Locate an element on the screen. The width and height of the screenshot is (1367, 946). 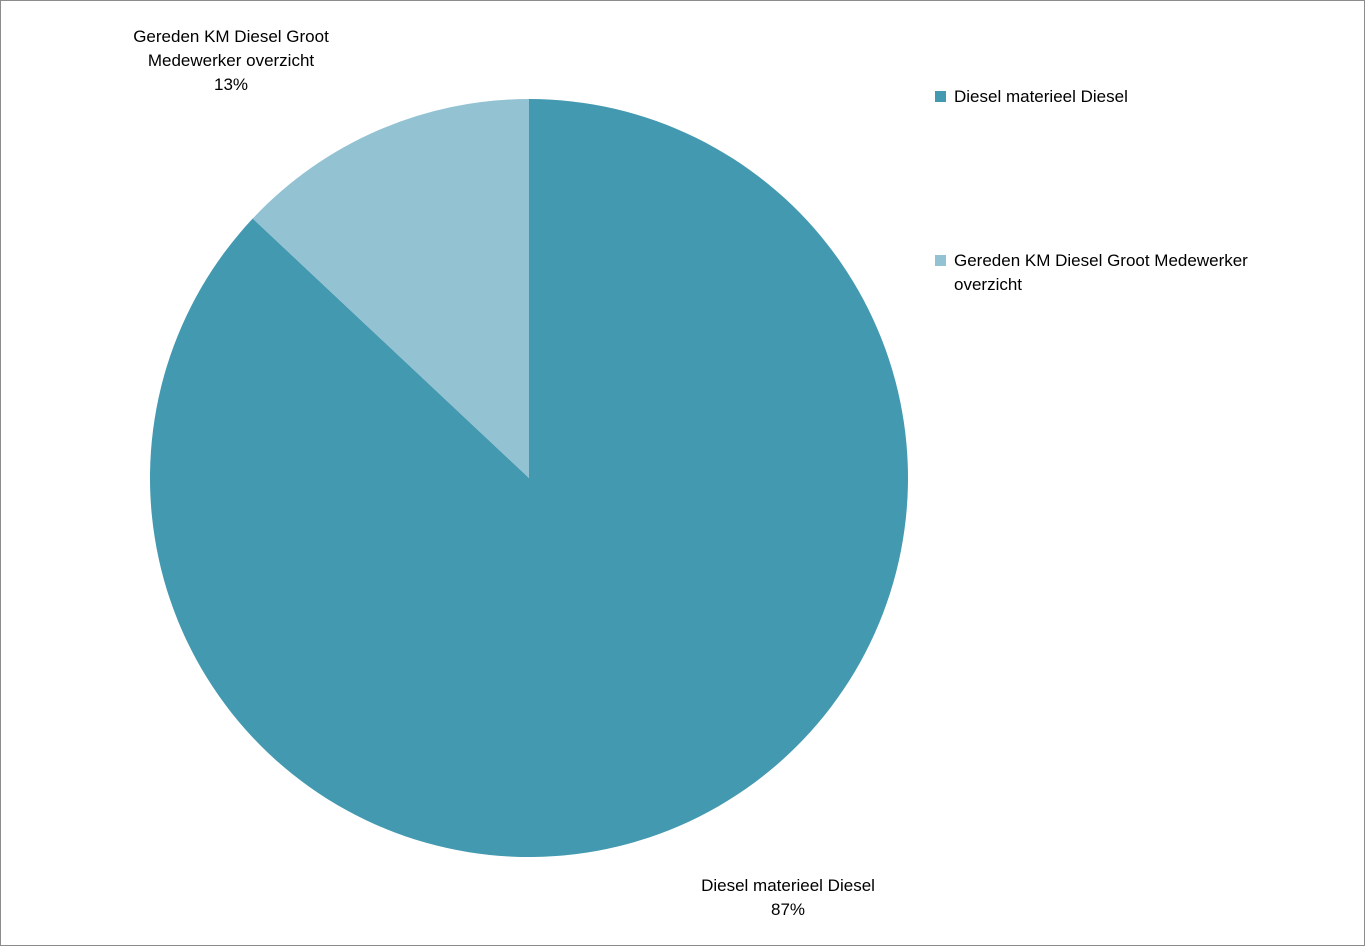
data-label-gereden-km-line1: Gereden KM Diesel Groot is located at coordinates (231, 36).